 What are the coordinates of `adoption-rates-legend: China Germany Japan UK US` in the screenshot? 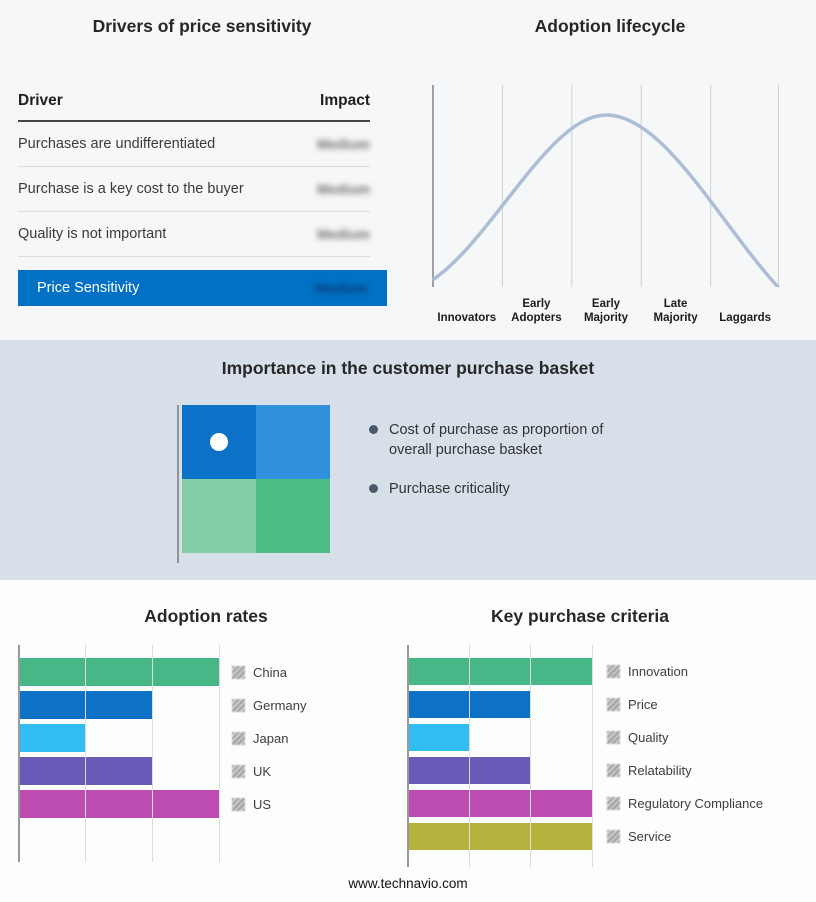 It's located at (269, 738).